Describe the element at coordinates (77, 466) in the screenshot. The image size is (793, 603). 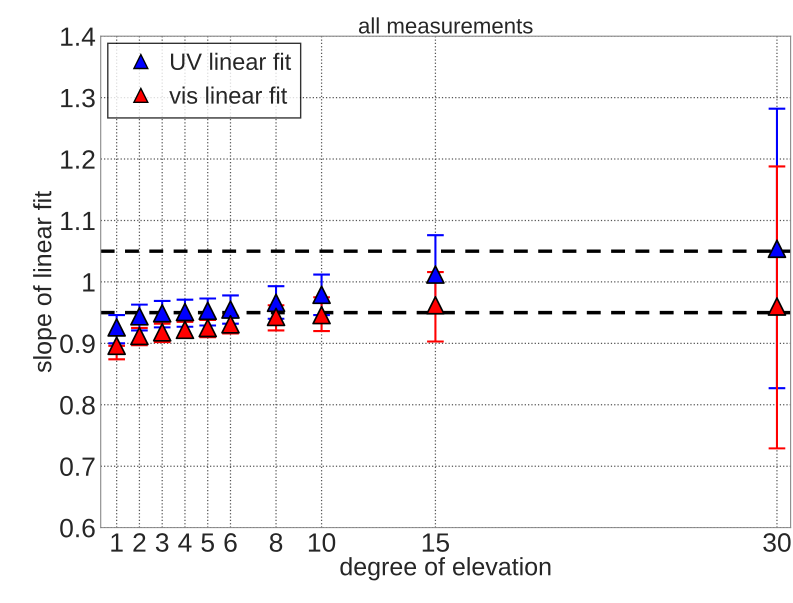
I see `y-tick-label: 0.7` at that location.